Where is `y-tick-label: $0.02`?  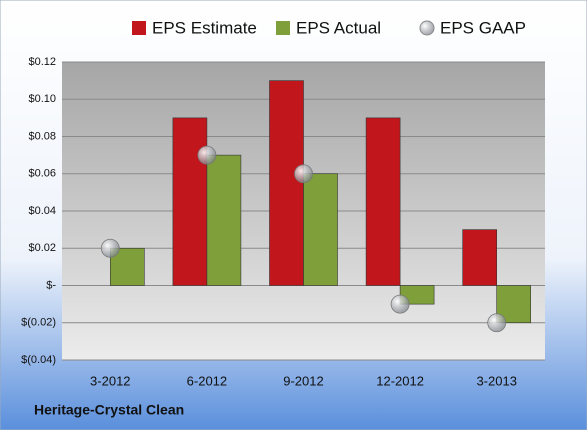
y-tick-label: $0.02 is located at coordinates (42, 248).